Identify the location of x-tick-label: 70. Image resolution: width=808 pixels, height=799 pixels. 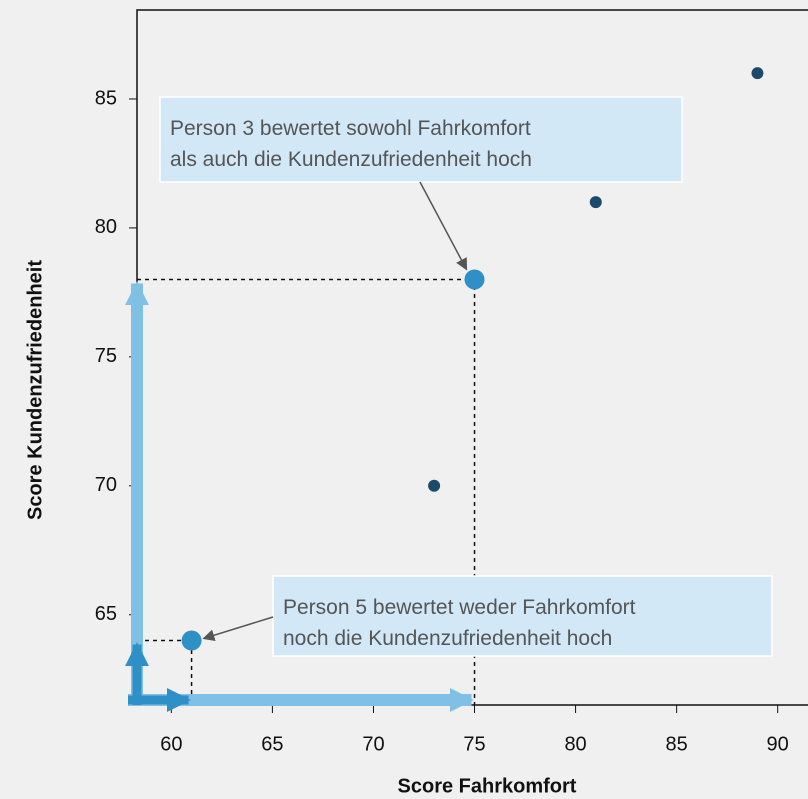
(373, 744).